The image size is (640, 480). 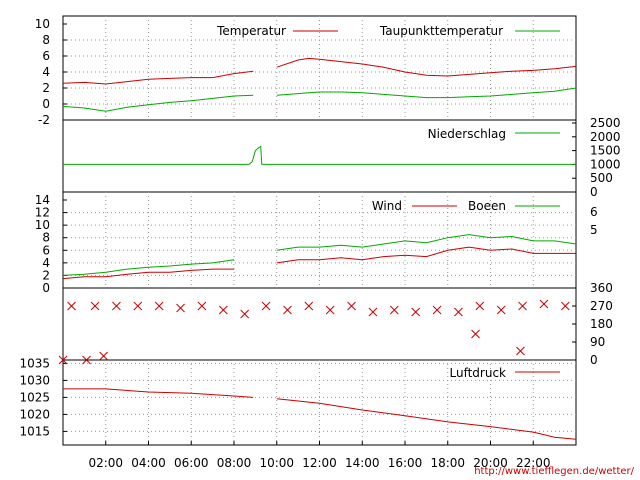 I want to click on legend-niederschlag: Niederschlag, so click(x=467, y=134).